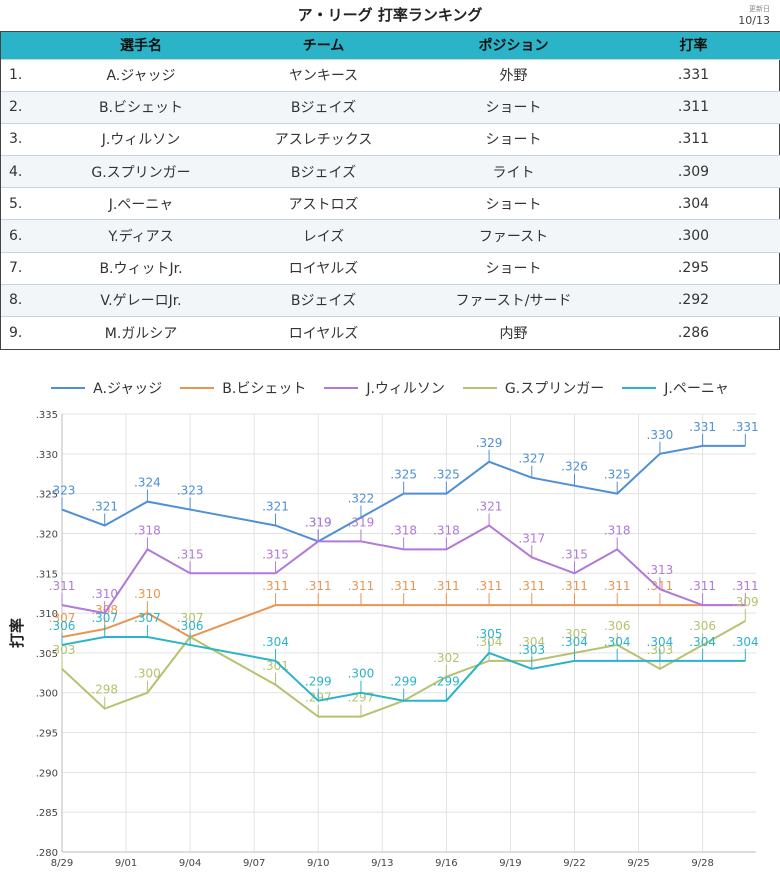 This screenshot has width=780, height=878. What do you see at coordinates (693, 45) in the screenshot?
I see `column-header-average: 打率` at bounding box center [693, 45].